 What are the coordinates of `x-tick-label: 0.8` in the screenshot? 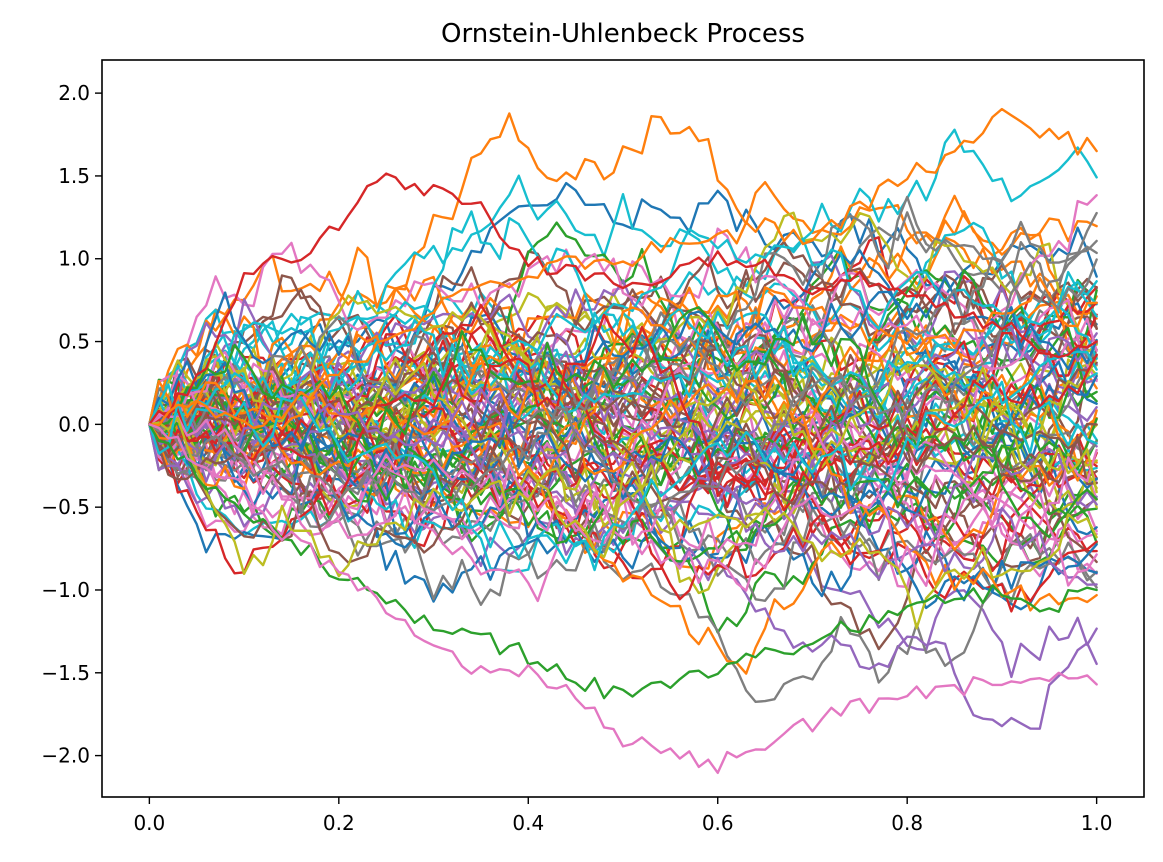 It's located at (907, 823).